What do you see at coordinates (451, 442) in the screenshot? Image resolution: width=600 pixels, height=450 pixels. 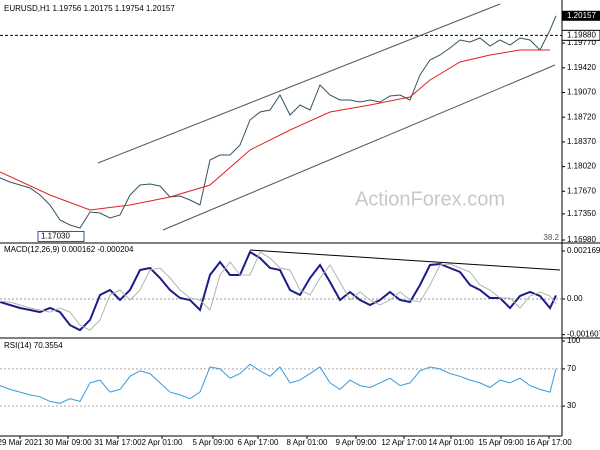 I see `x-tick-label: 14 Apr 01:00` at bounding box center [451, 442].